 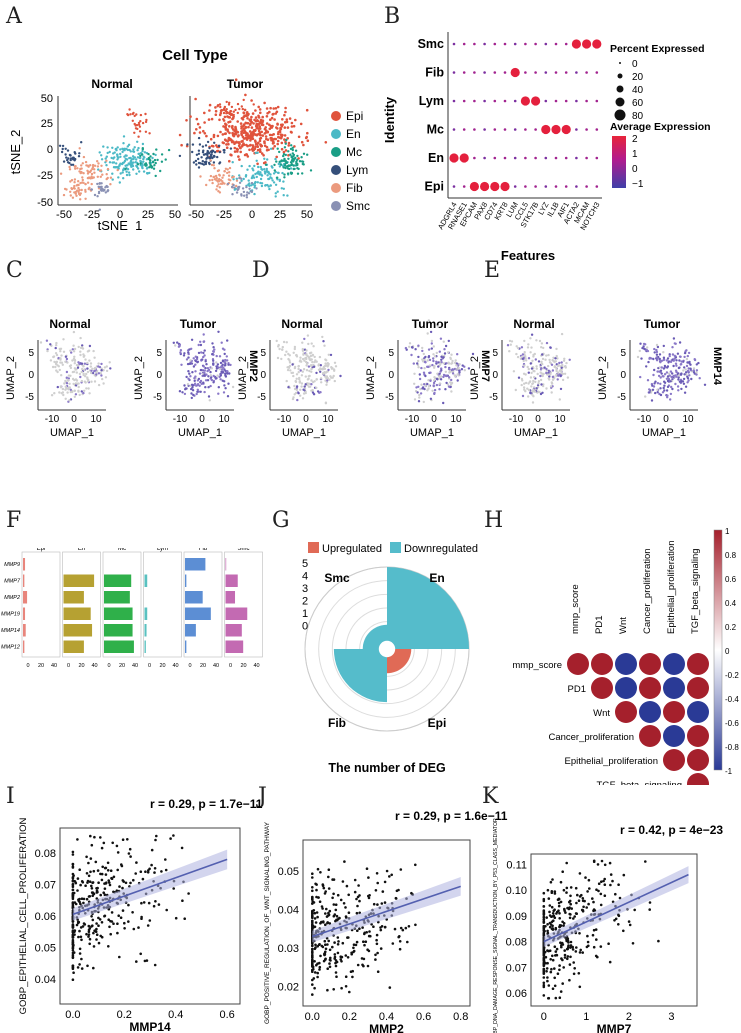 What do you see at coordinates (69, 324) in the screenshot?
I see `umap-title: Normal` at bounding box center [69, 324].